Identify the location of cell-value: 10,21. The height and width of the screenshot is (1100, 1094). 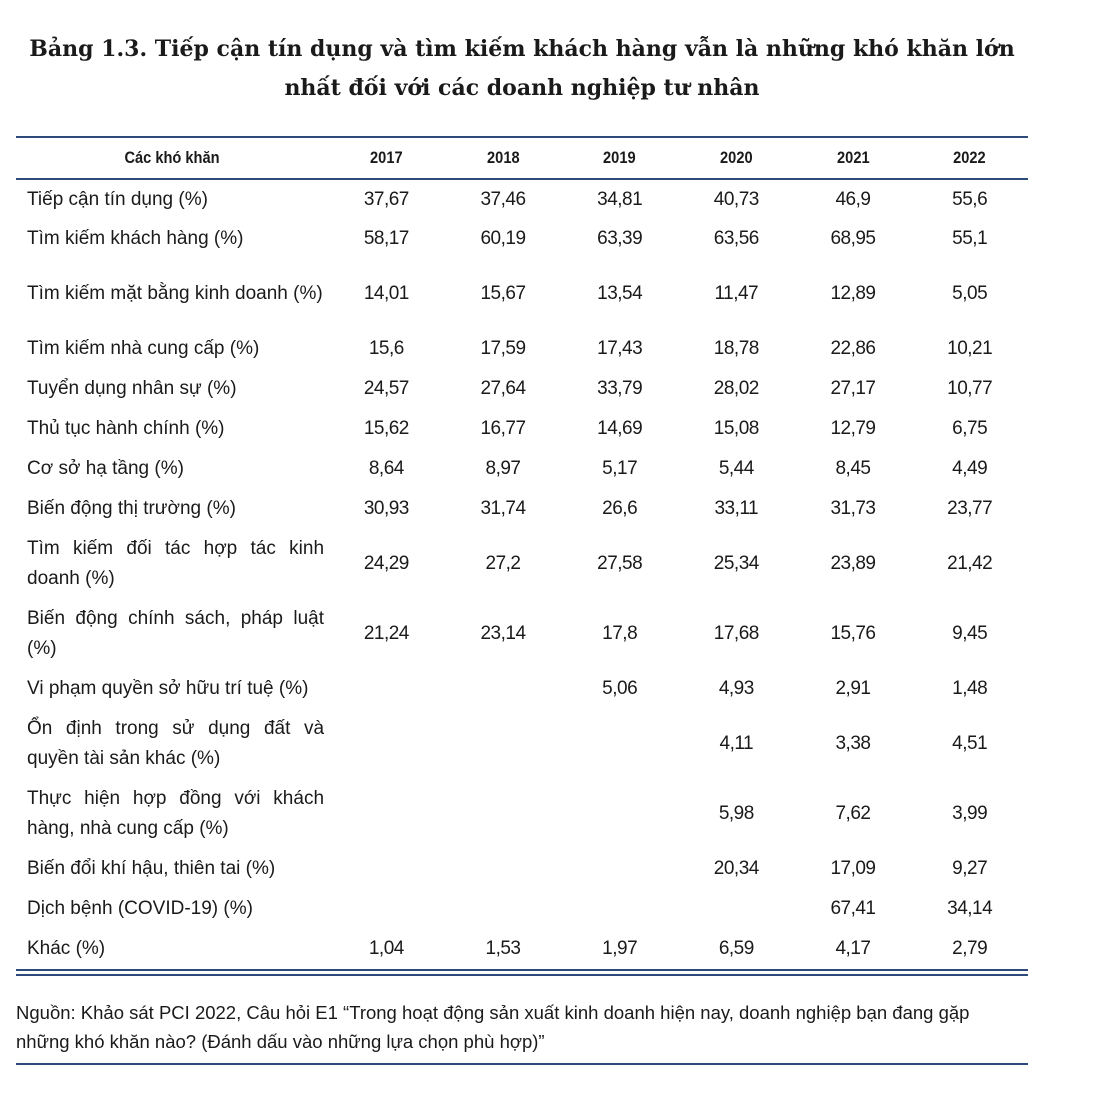
(970, 348).